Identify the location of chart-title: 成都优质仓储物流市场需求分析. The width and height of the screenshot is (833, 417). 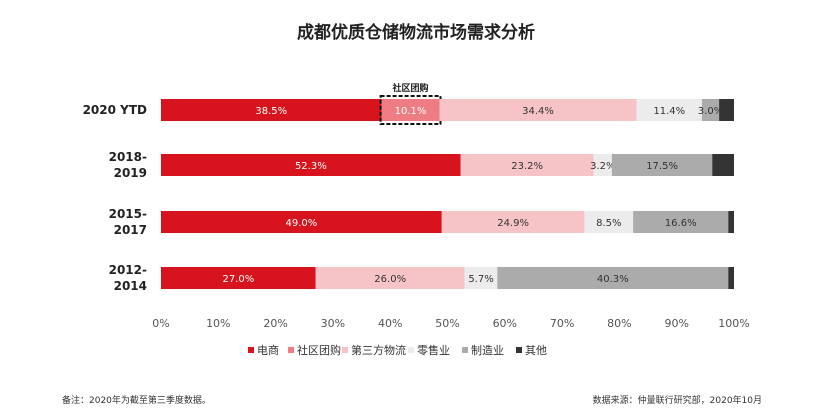
(416, 32).